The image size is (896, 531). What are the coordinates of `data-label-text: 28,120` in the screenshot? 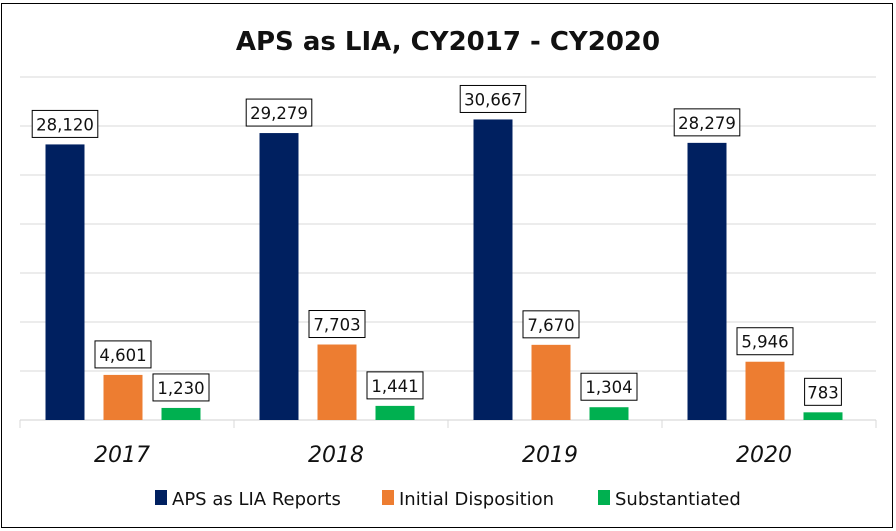 It's located at (65, 124).